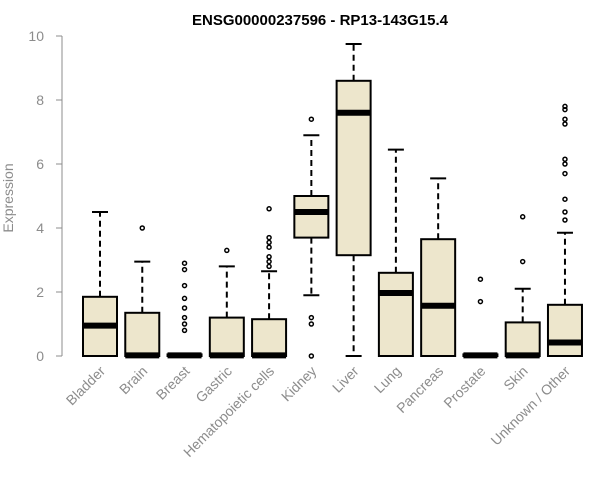 This screenshot has width=600, height=500. I want to click on box-pancreas, so click(438, 267).